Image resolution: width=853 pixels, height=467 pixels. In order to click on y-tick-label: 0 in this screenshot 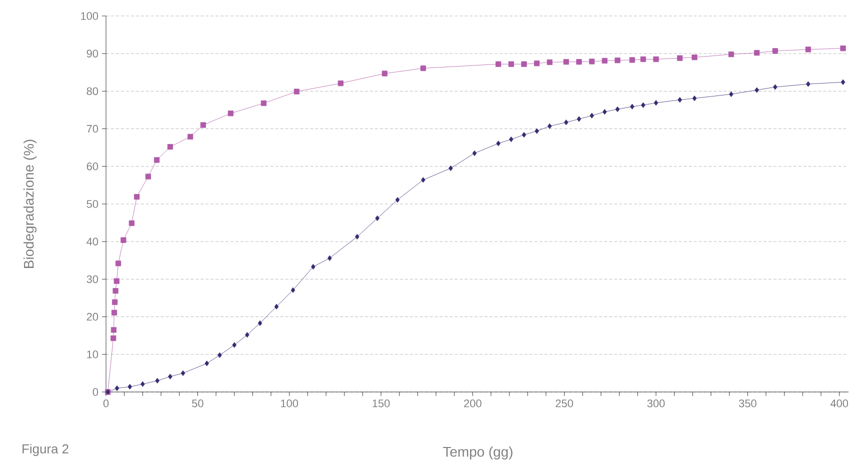, I will do `click(95, 392)`.